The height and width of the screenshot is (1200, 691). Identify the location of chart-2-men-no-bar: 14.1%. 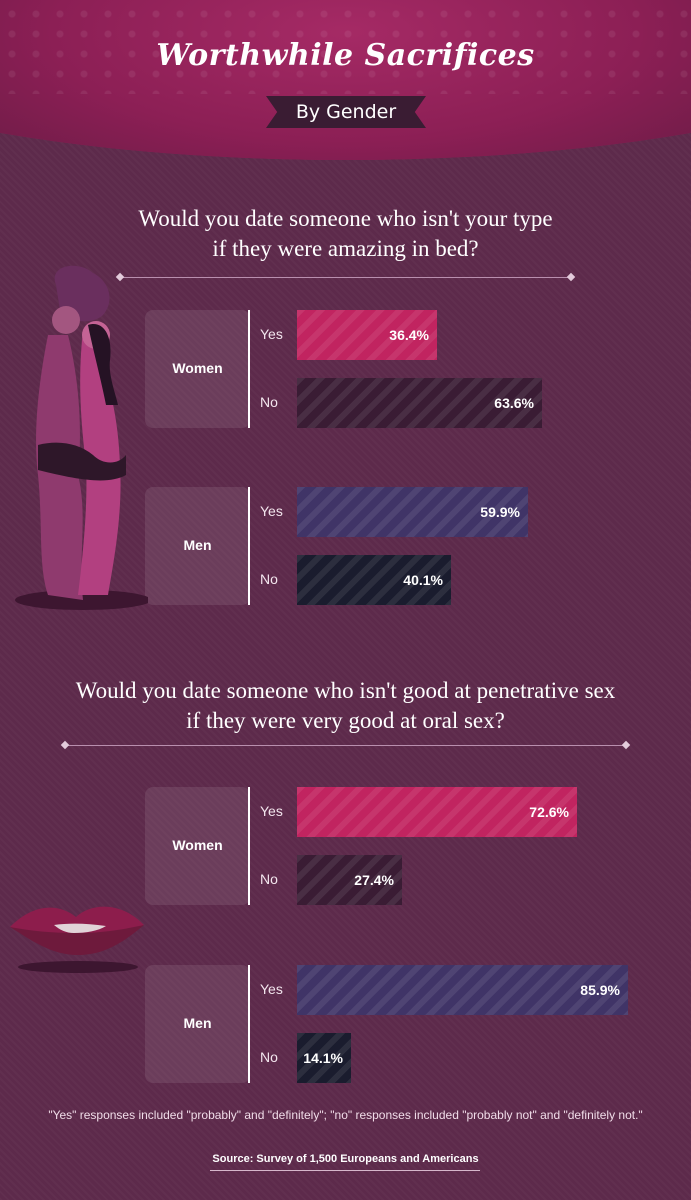
(324, 1058).